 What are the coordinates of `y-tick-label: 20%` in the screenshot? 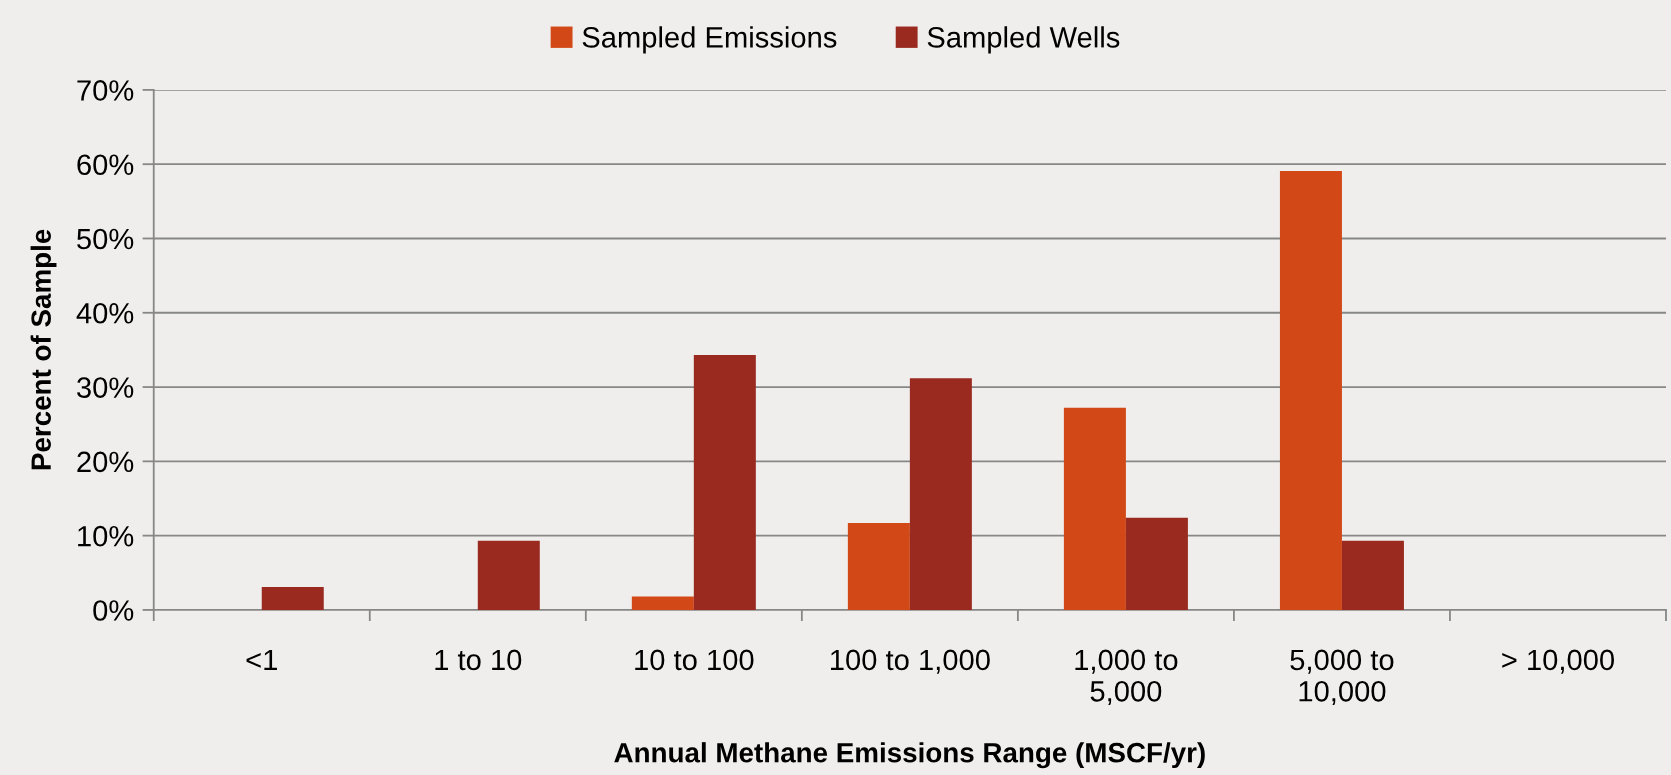 It's located at (105, 462).